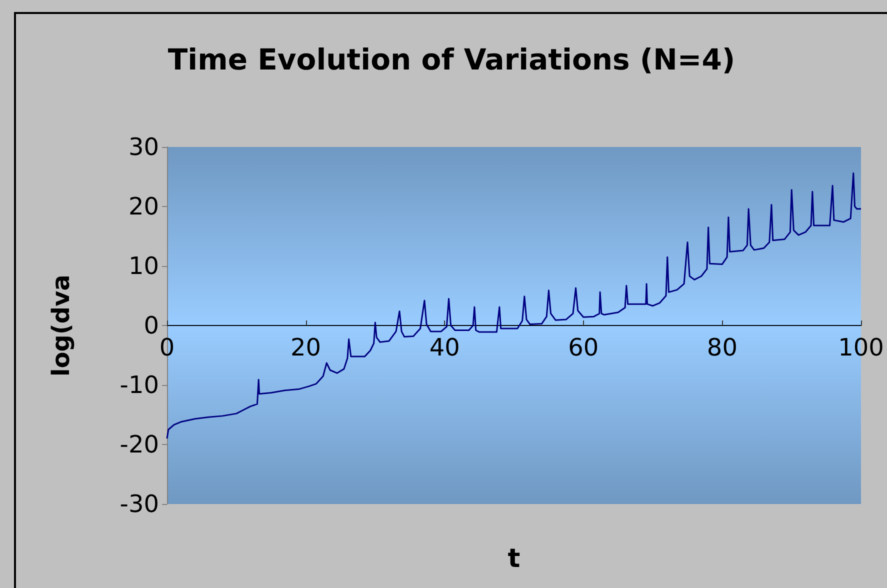 This screenshot has width=887, height=588. What do you see at coordinates (722, 348) in the screenshot?
I see `x-tick-label: 80` at bounding box center [722, 348].